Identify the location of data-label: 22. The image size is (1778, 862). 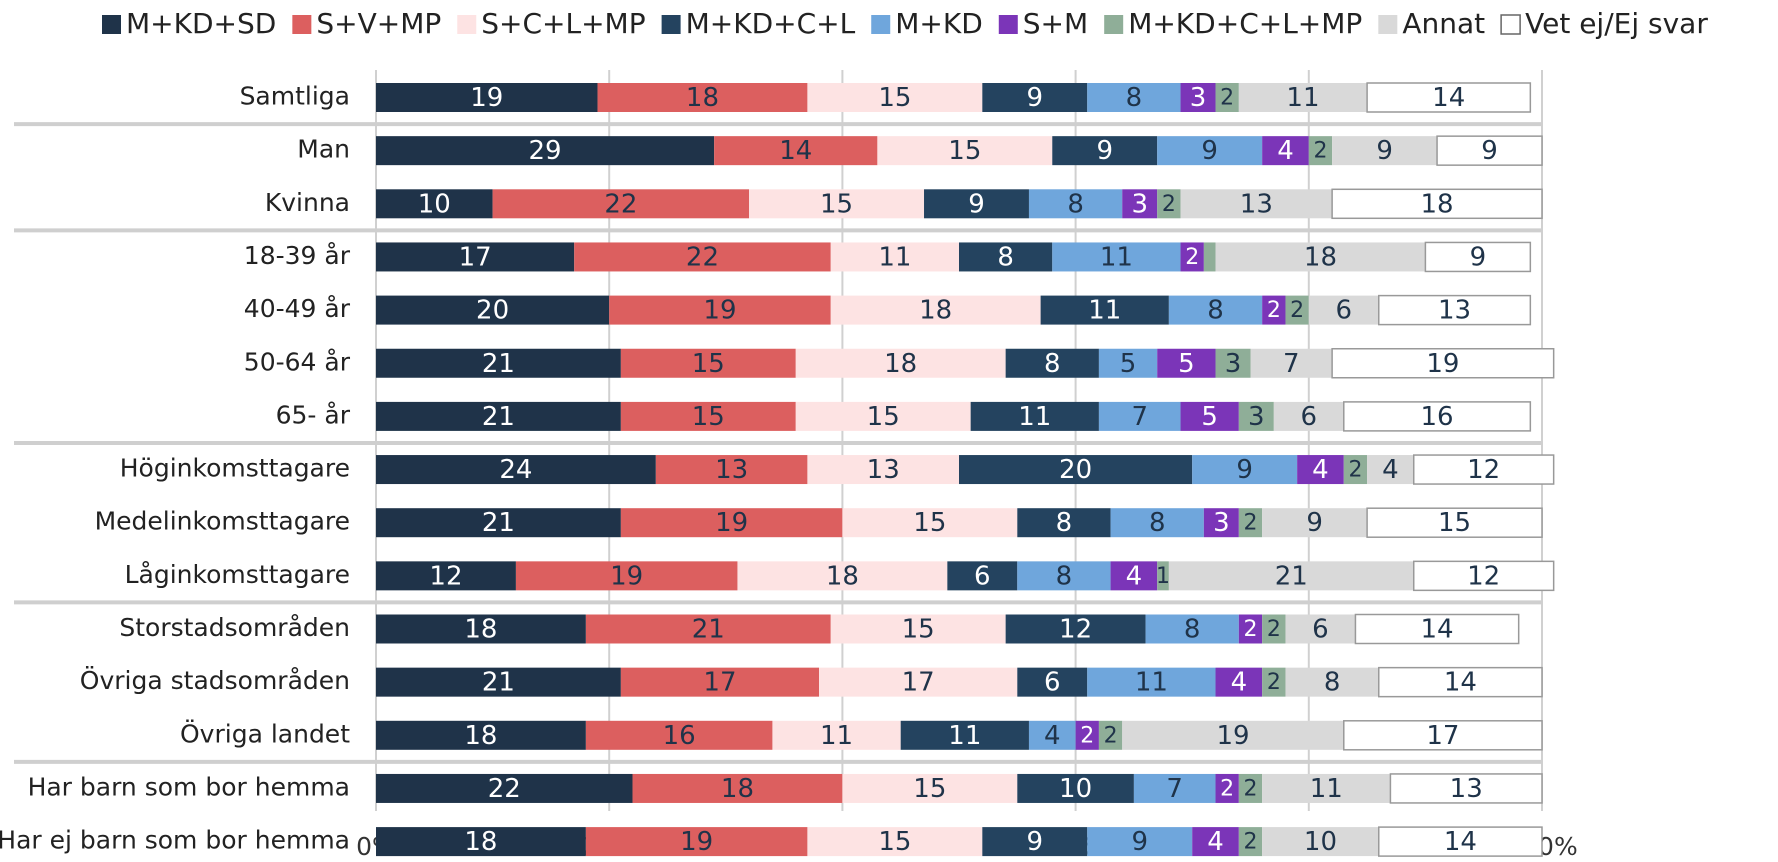
(504, 789).